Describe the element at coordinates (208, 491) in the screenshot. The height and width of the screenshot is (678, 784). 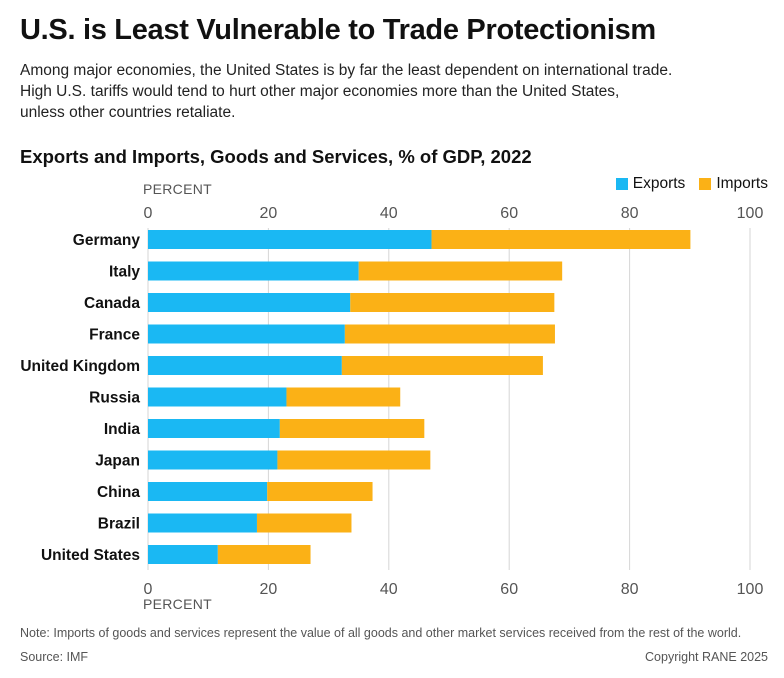
I see `bar-exports-china` at that location.